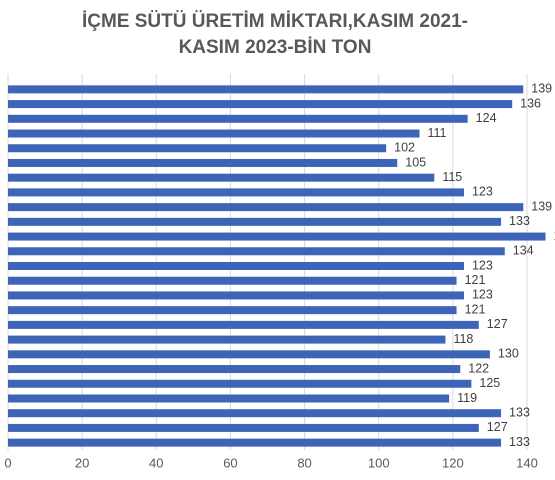  Describe the element at coordinates (527, 462) in the screenshot. I see `x-tick-label: 140` at that location.